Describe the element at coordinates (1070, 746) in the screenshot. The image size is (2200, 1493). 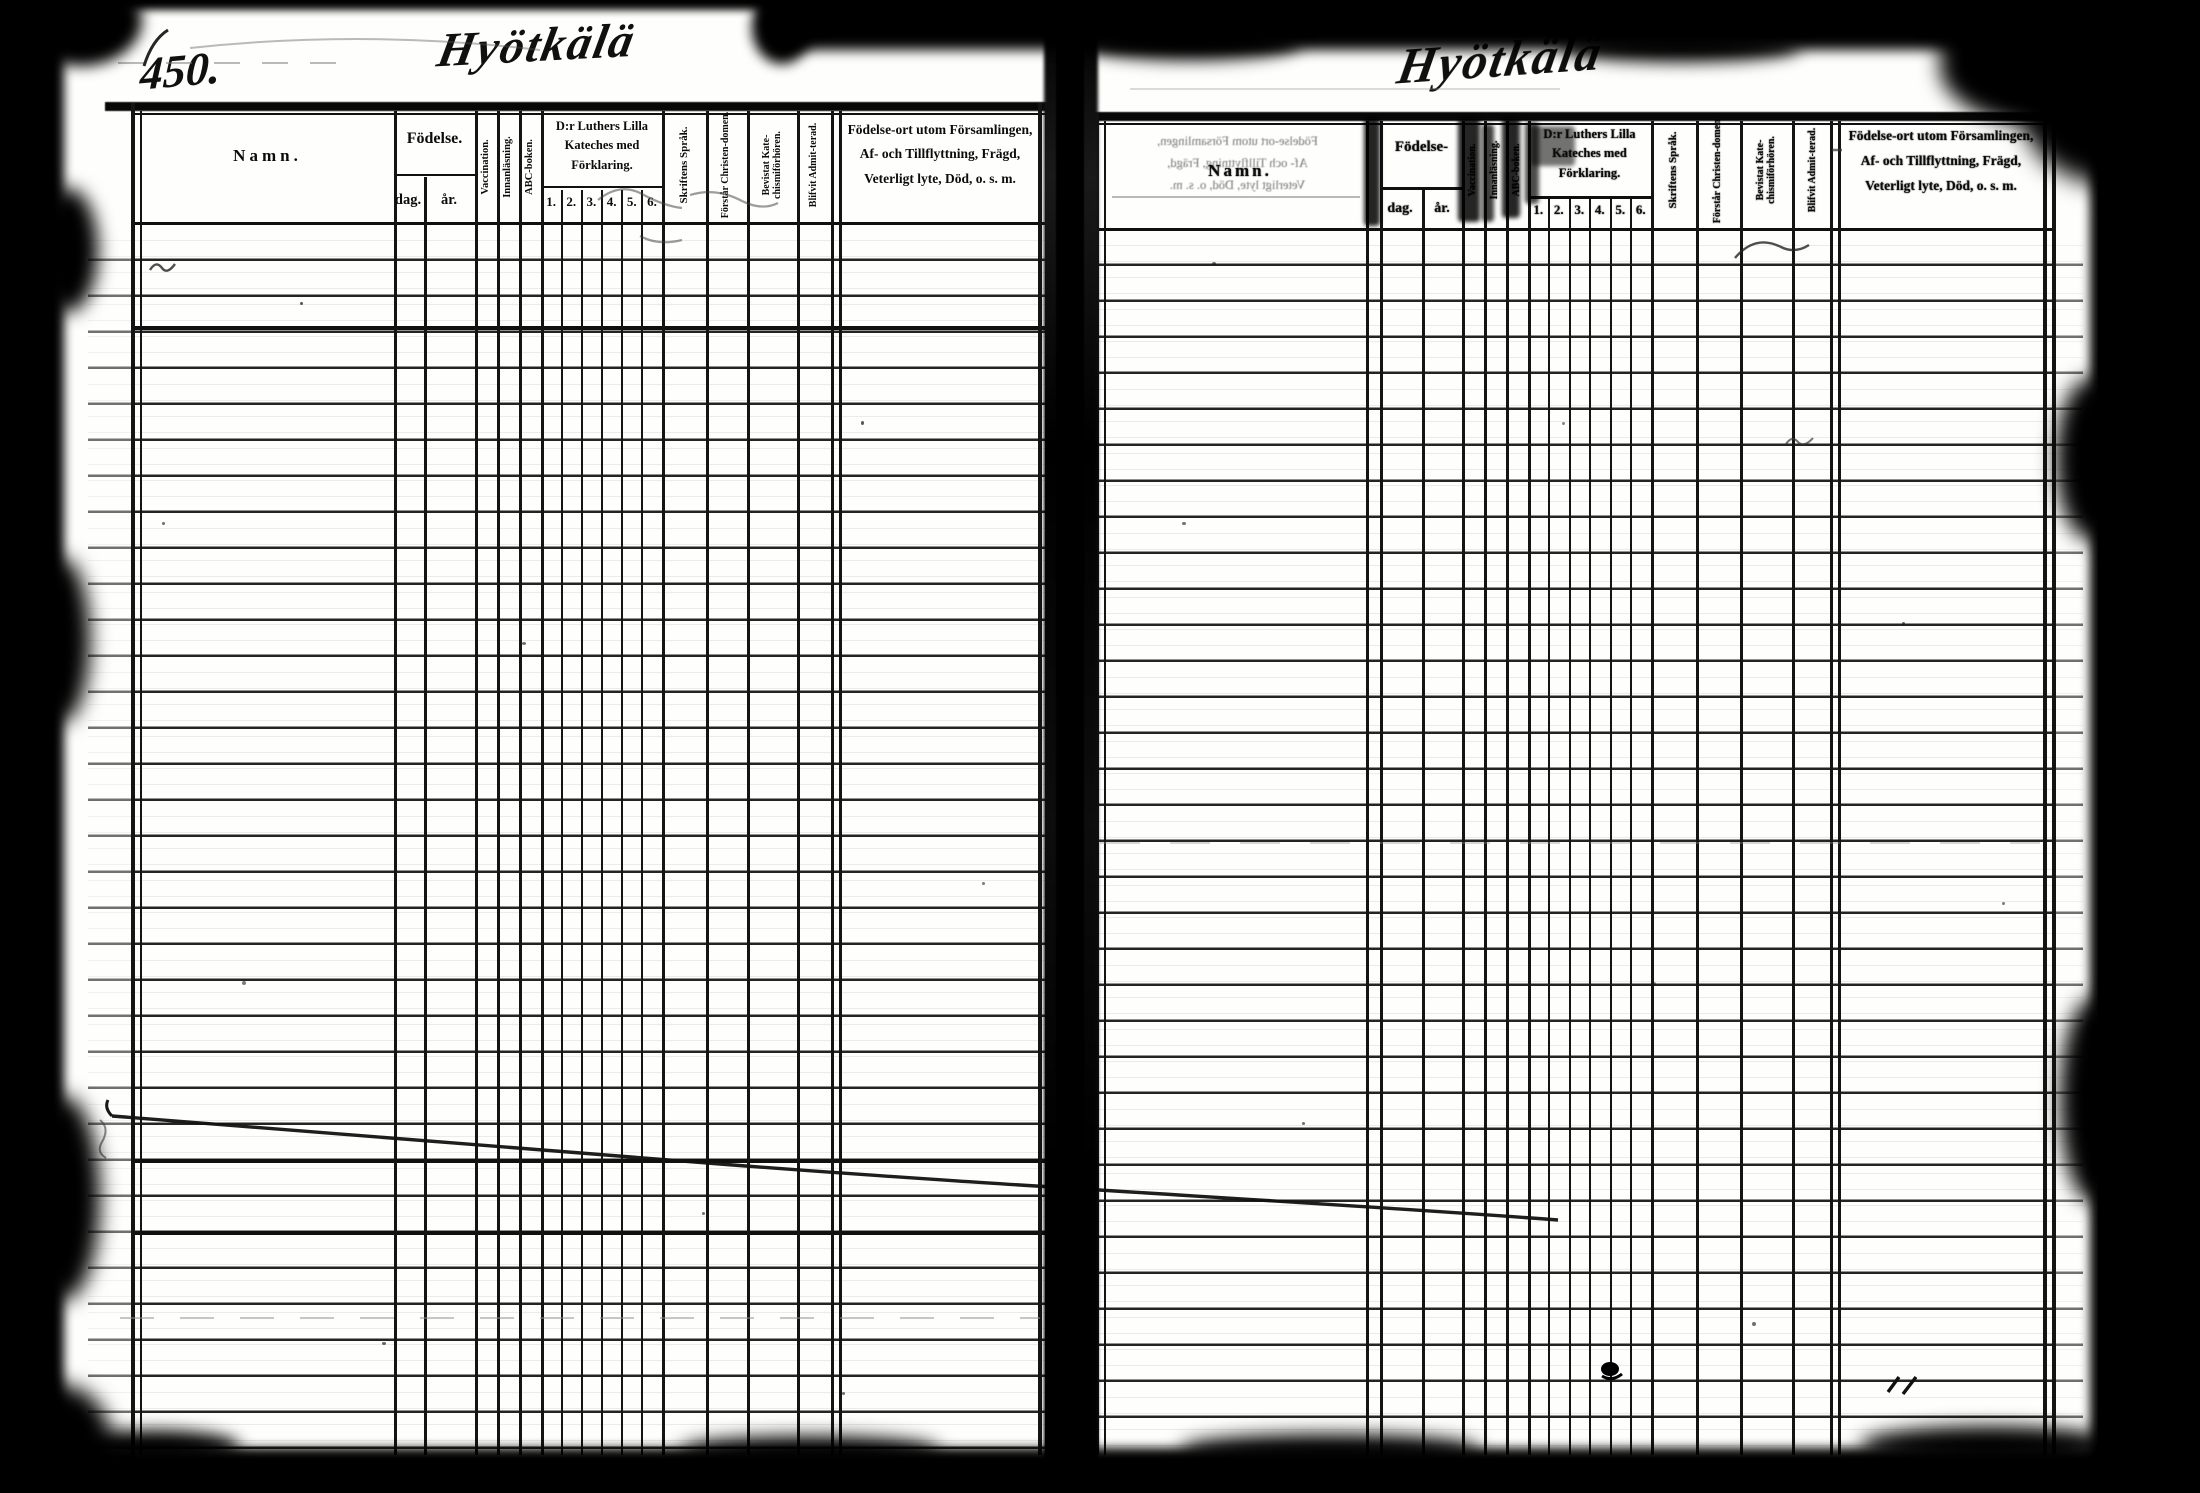
I see `book-gutter-core` at that location.